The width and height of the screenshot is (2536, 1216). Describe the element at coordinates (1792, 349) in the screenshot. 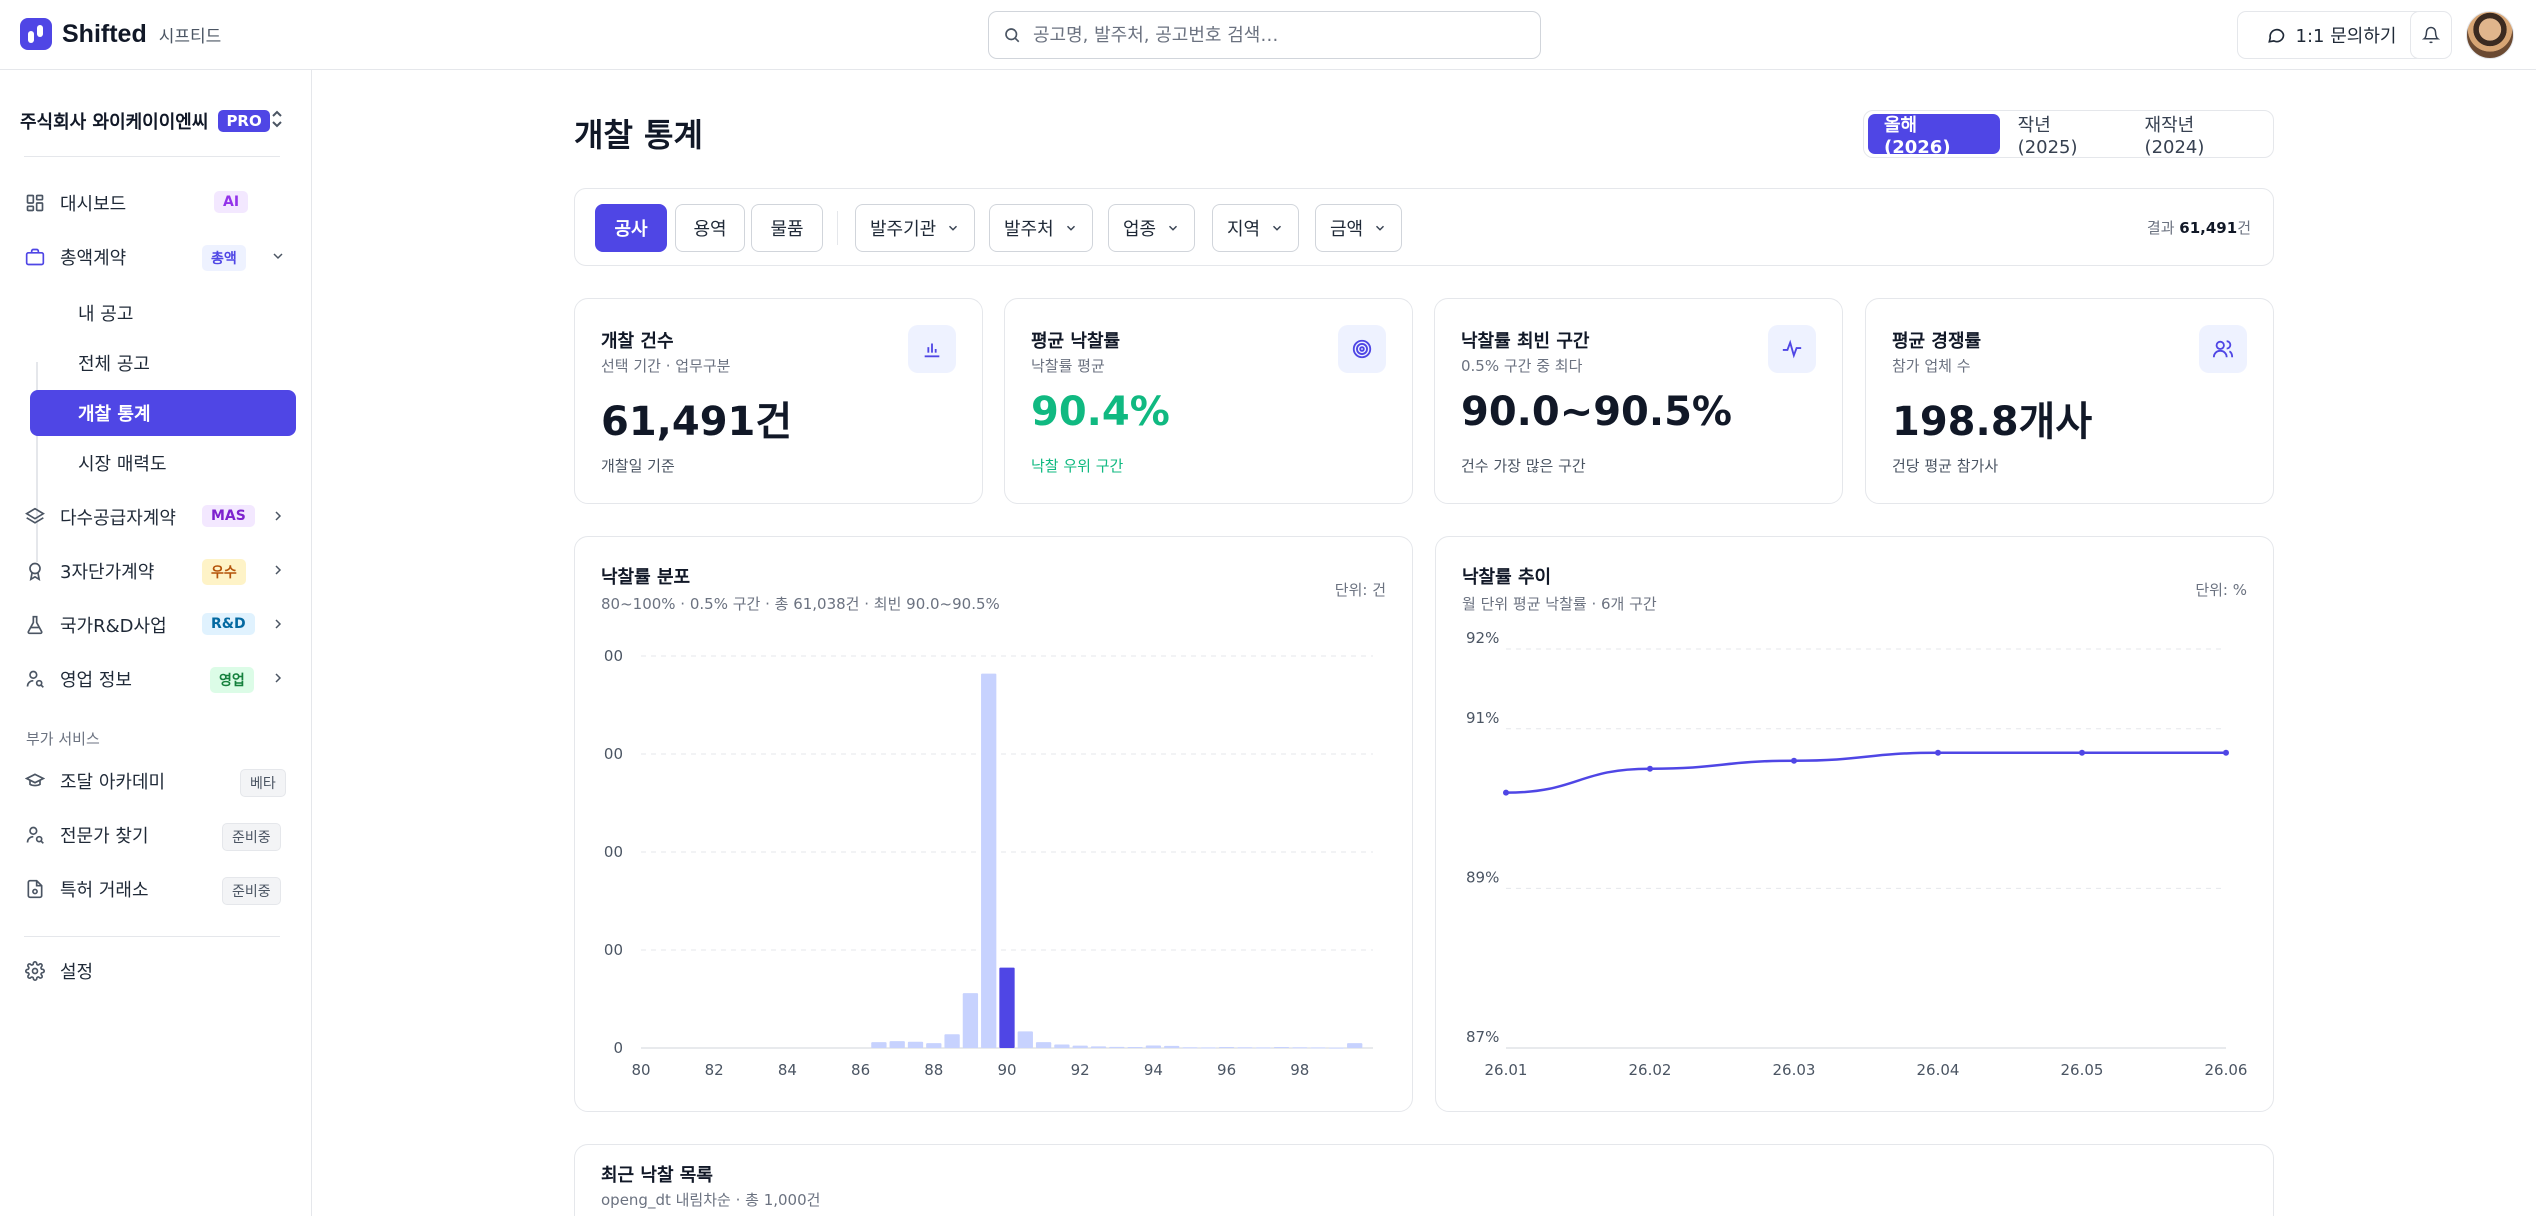

I see `activity-icon` at that location.